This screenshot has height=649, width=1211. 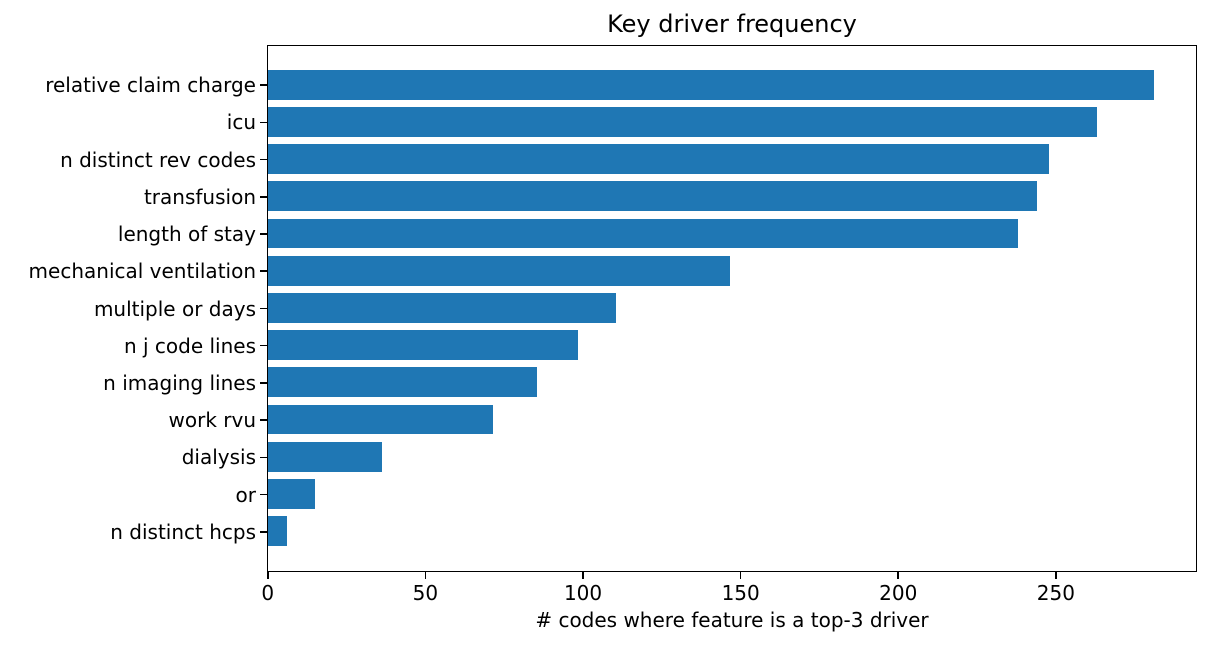 What do you see at coordinates (898, 593) in the screenshot?
I see `x-tick-label: 200` at bounding box center [898, 593].